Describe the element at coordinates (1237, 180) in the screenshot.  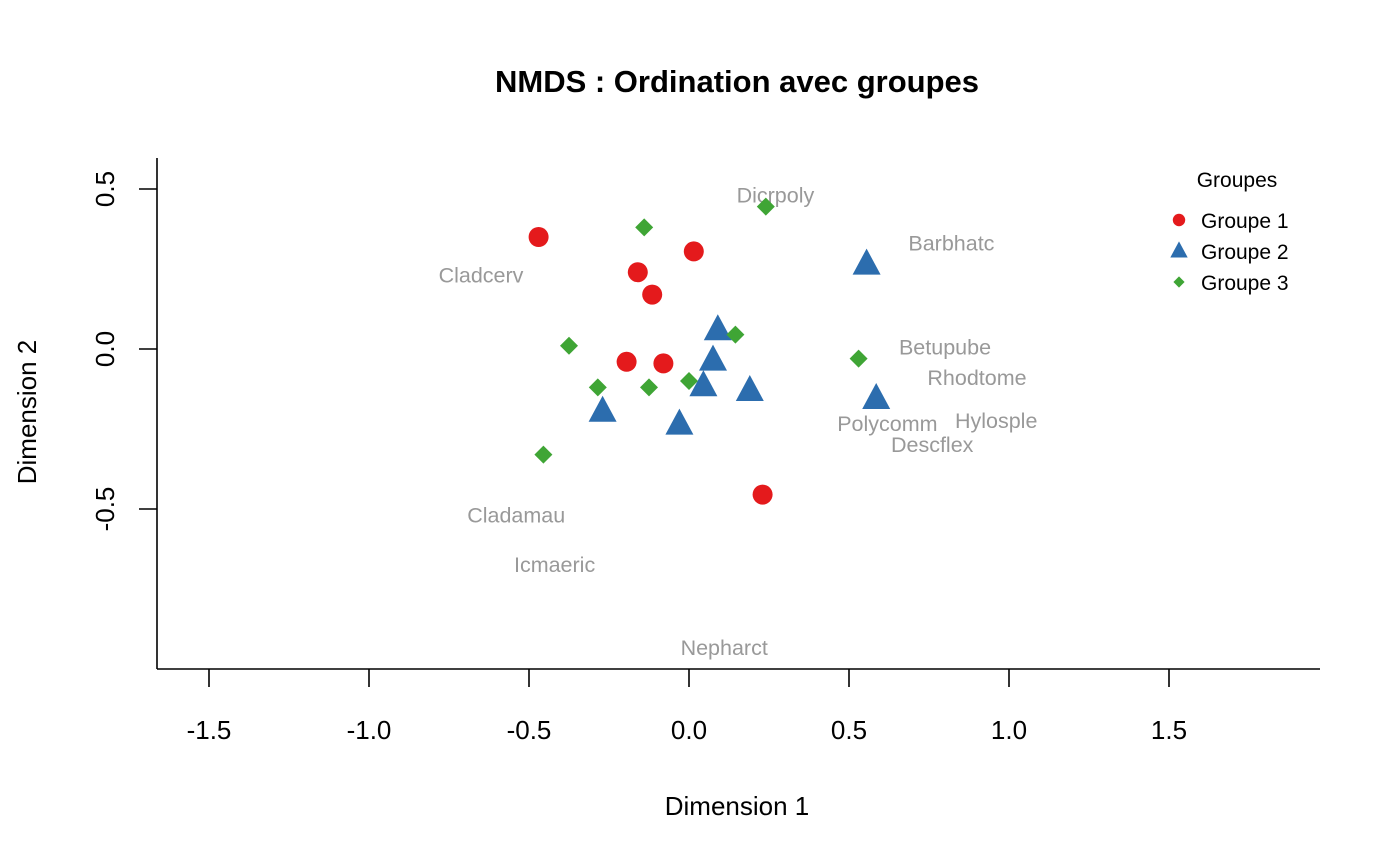
I see `legend-title: Groupes` at that location.